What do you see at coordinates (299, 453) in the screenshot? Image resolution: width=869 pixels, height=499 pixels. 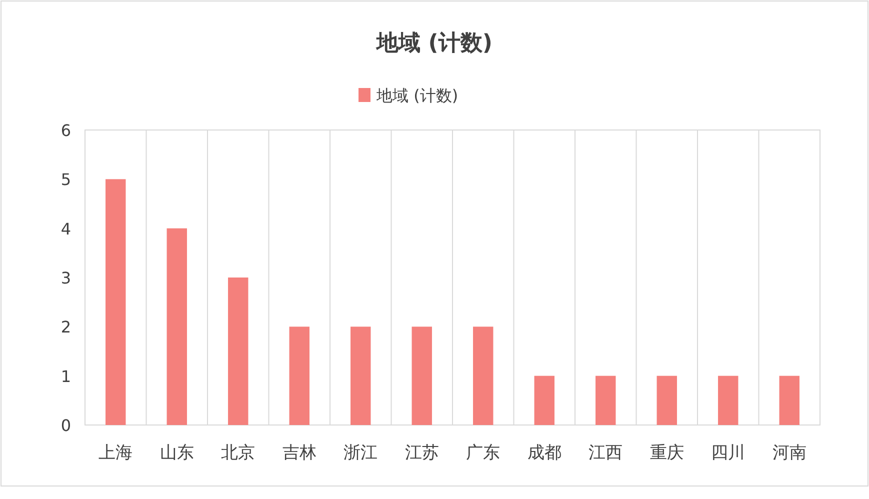 I see `x-tick-label: 吉林` at bounding box center [299, 453].